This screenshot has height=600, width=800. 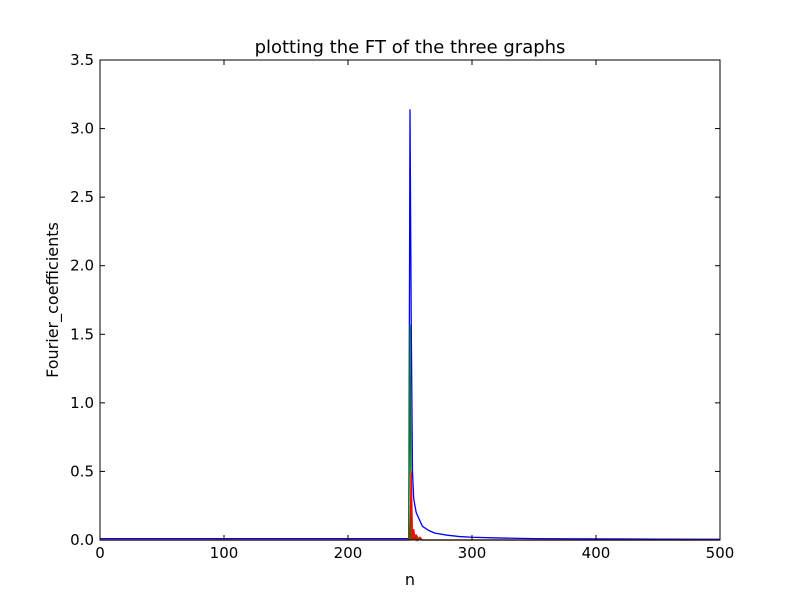 What do you see at coordinates (82, 334) in the screenshot?
I see `y-tick-label: 1.5` at bounding box center [82, 334].